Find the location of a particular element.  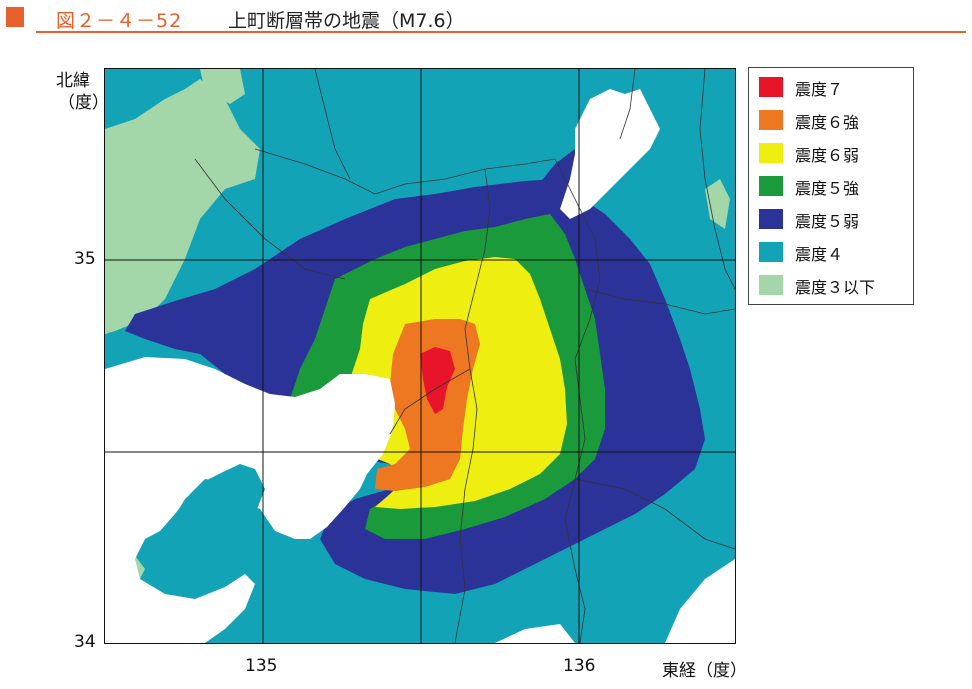

legend-label: 震度４ is located at coordinates (819, 254).